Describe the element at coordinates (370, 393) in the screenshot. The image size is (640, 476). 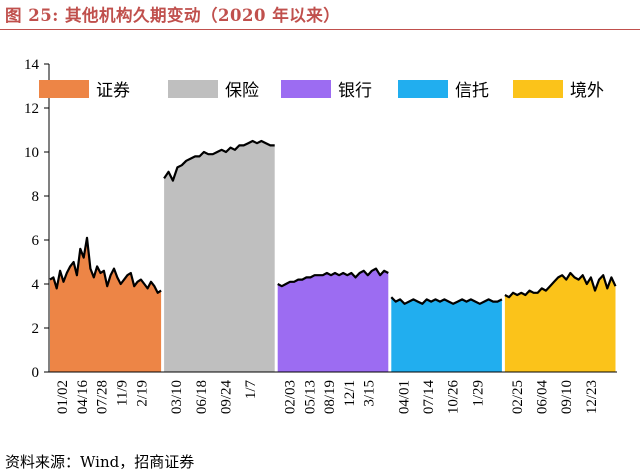
I see `x-tick-label: 3/15` at that location.